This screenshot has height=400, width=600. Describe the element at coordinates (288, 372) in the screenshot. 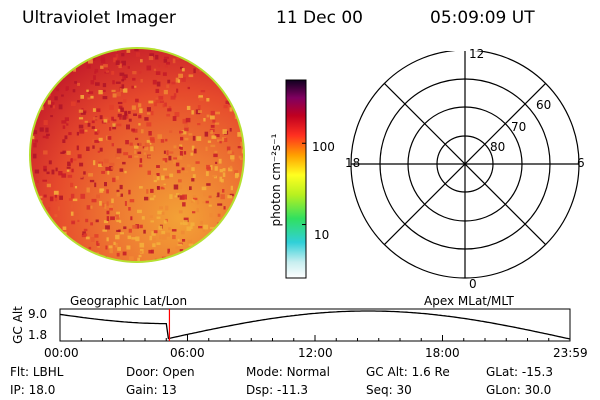

I see `info-mode: Mode: Normal` at that location.